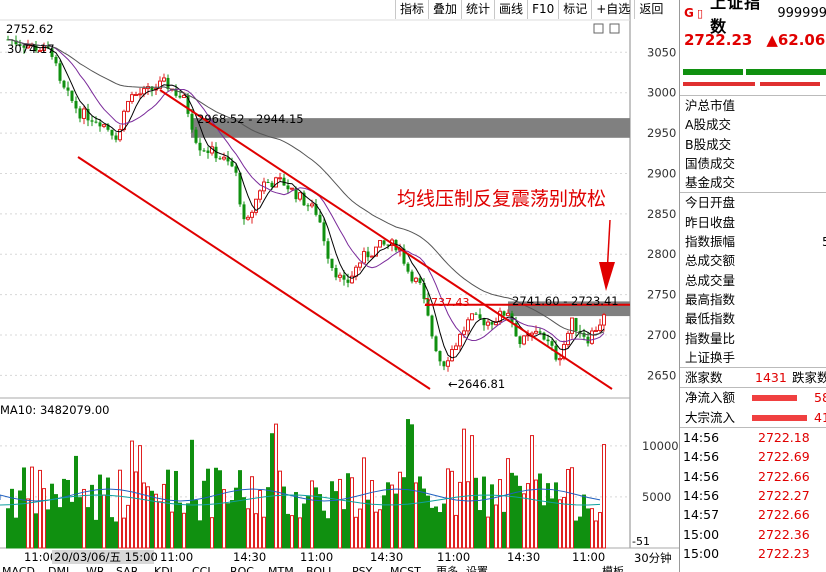 Image resolution: width=826 pixels, height=572 pixels. Describe the element at coordinates (661, 375) in the screenshot. I see `y-tick-label: 2650` at that location.